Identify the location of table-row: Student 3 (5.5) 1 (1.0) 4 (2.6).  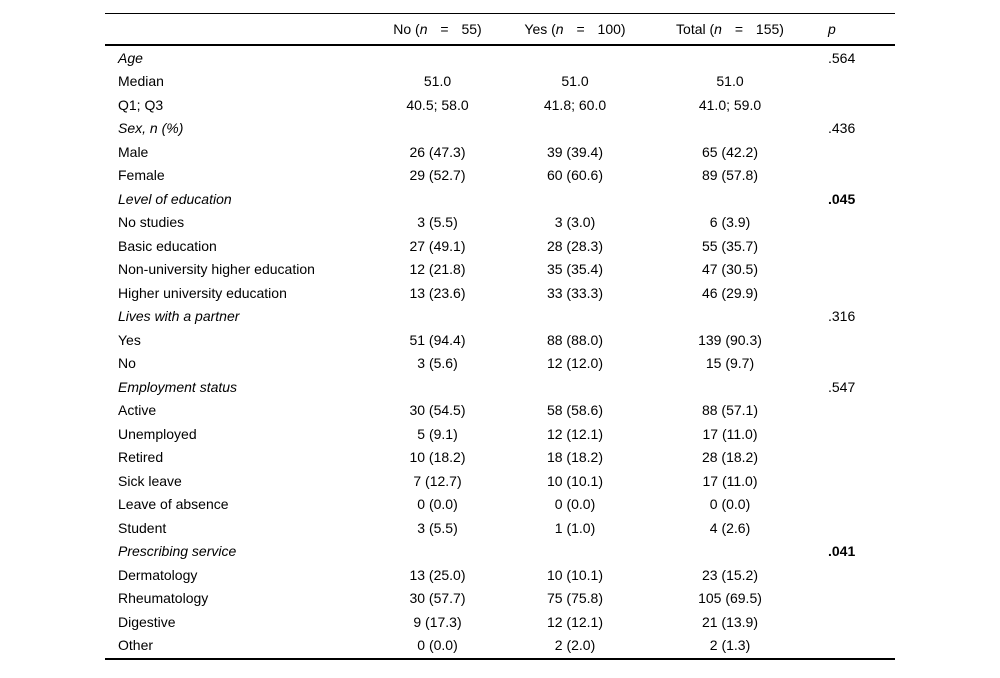
(500, 528).